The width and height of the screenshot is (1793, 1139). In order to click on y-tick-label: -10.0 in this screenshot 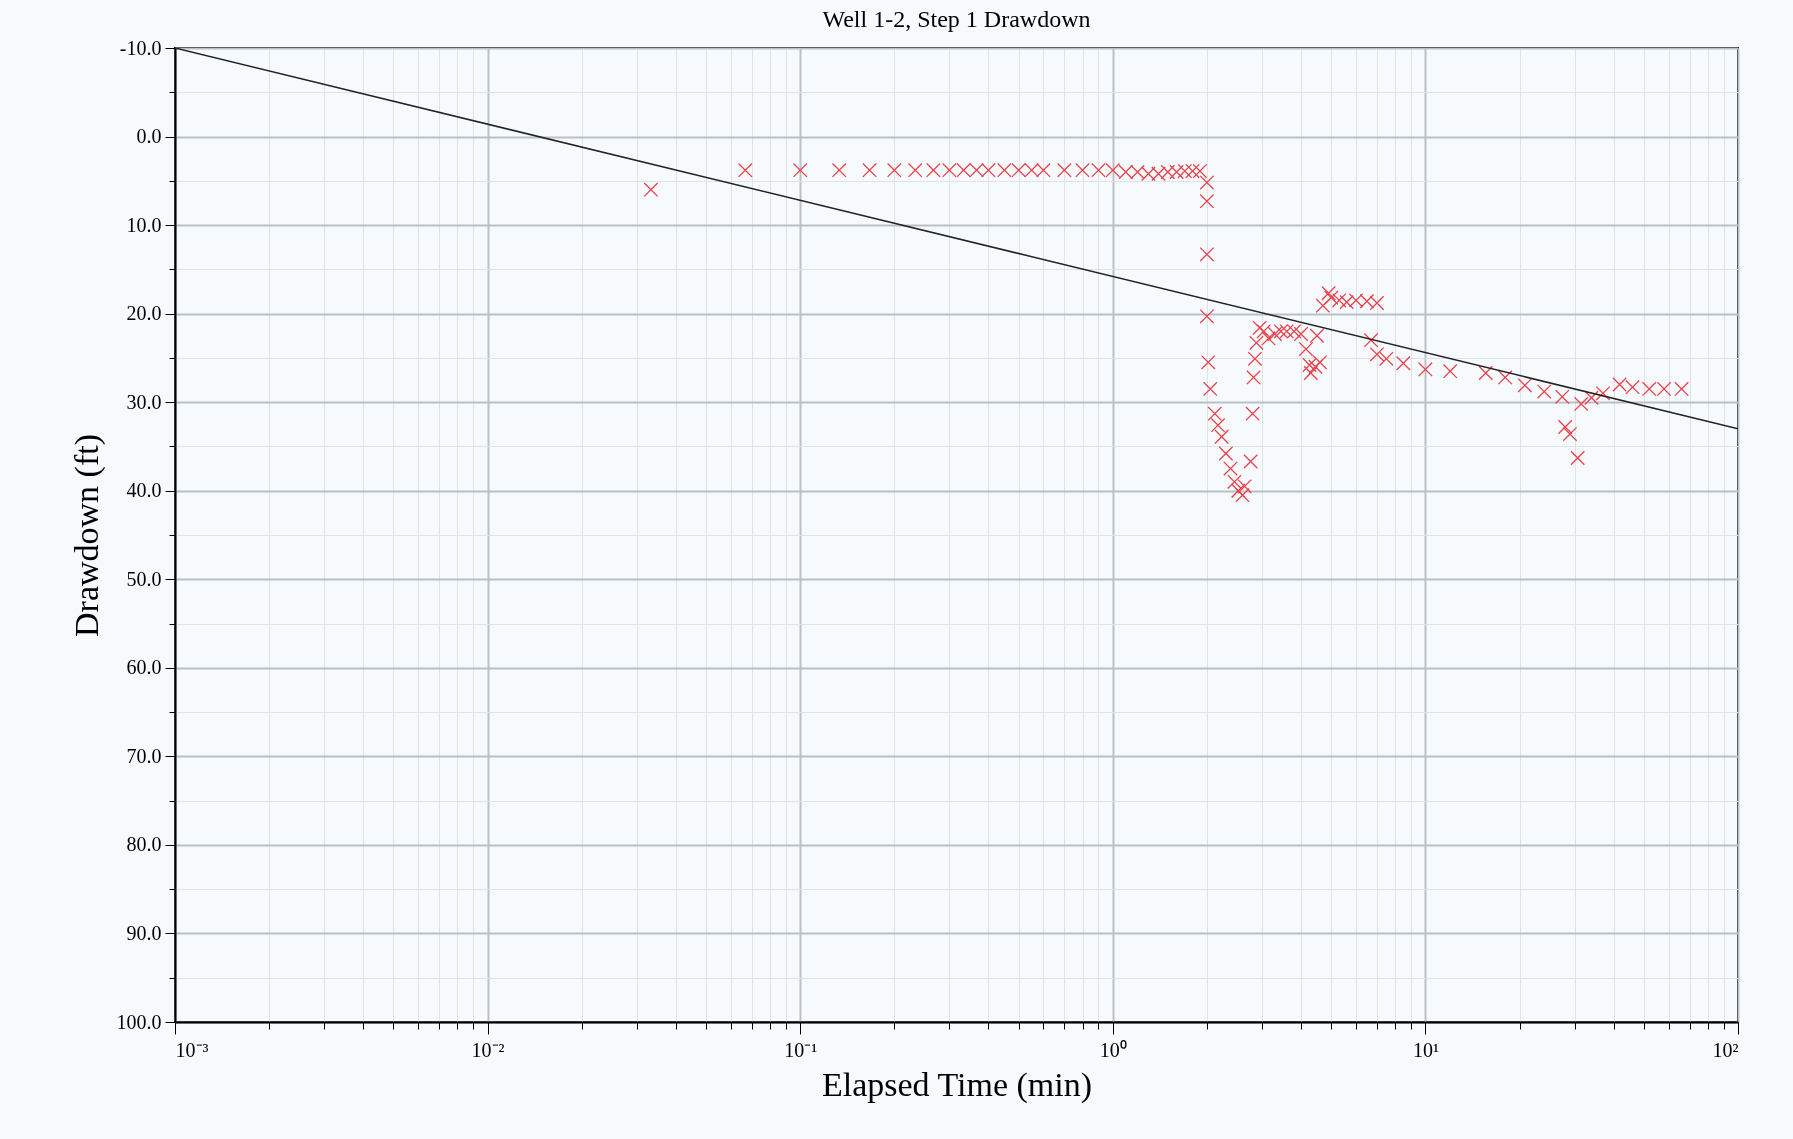, I will do `click(140, 47)`.